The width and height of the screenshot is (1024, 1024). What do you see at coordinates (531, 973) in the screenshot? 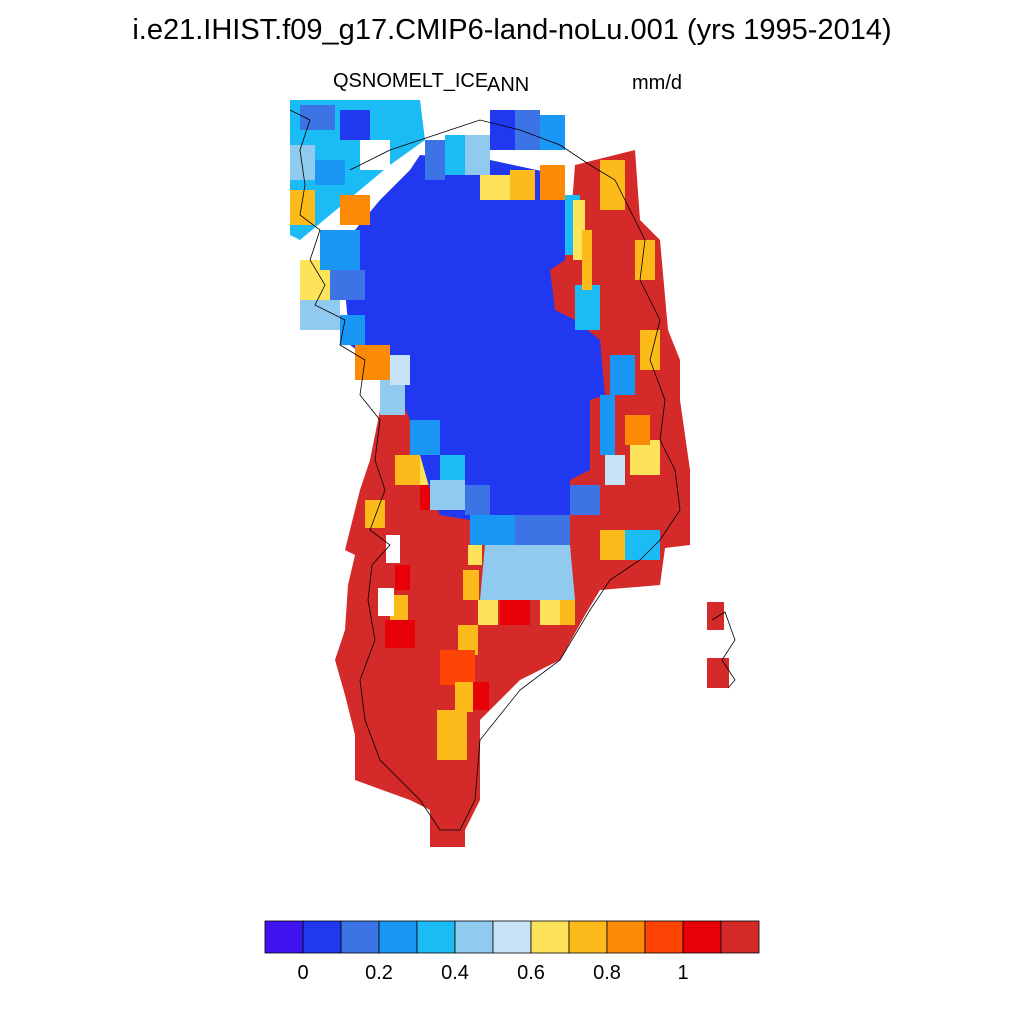
I see `colorbar-tick-label: 0.6` at bounding box center [531, 973].